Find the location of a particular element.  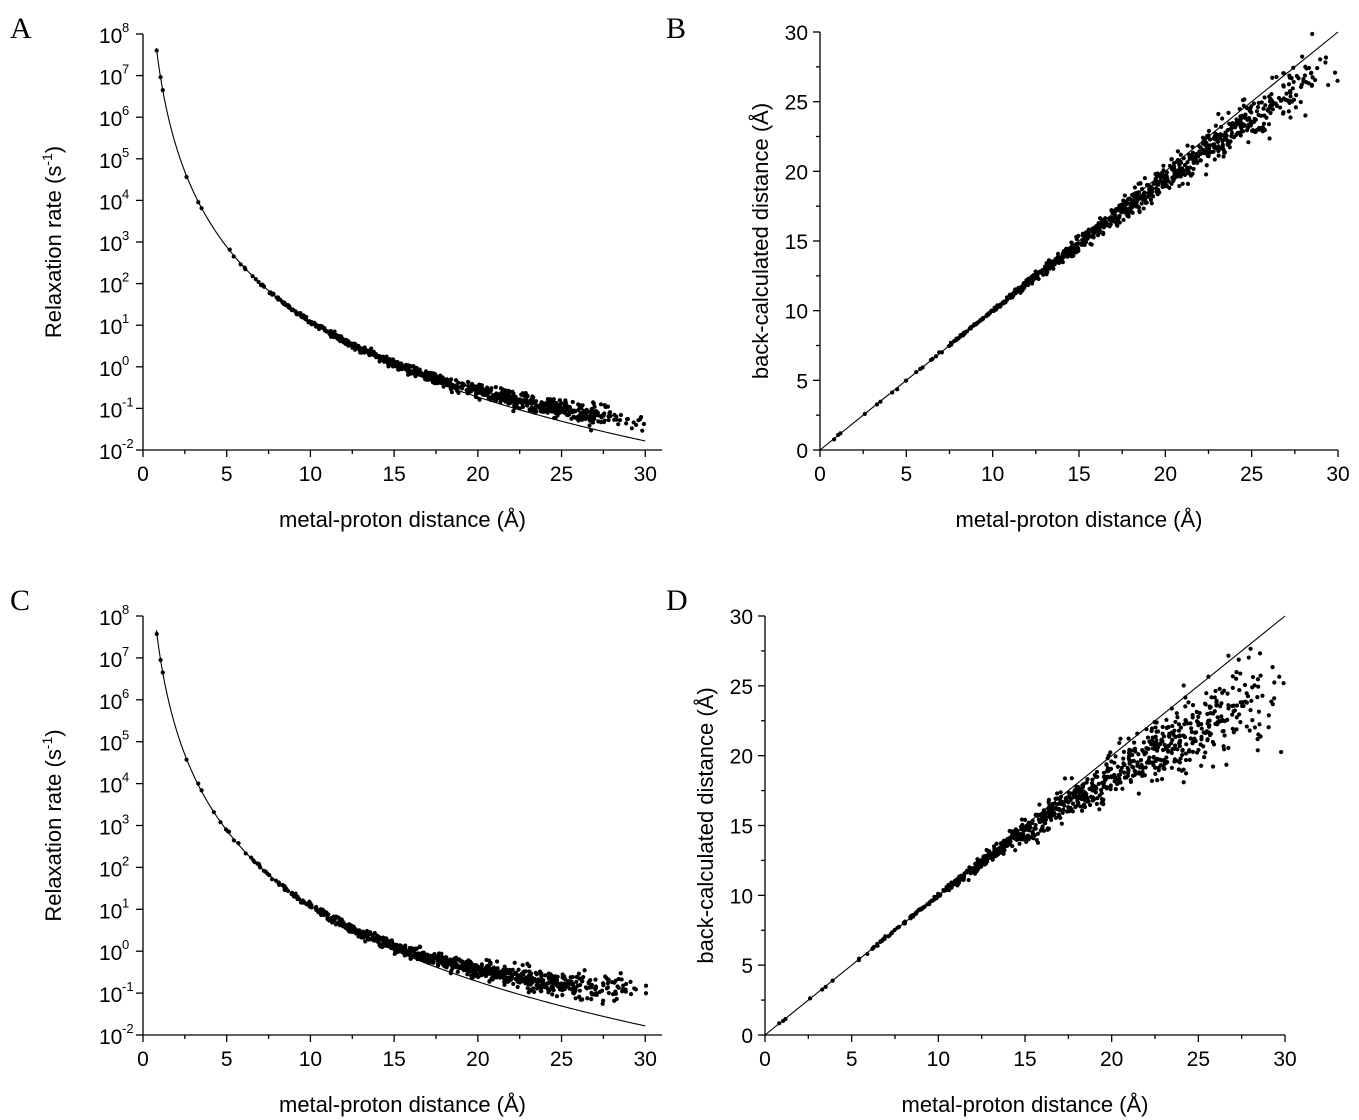

x-axis-title: metal-proton distance (Å) is located at coordinates (402, 519).